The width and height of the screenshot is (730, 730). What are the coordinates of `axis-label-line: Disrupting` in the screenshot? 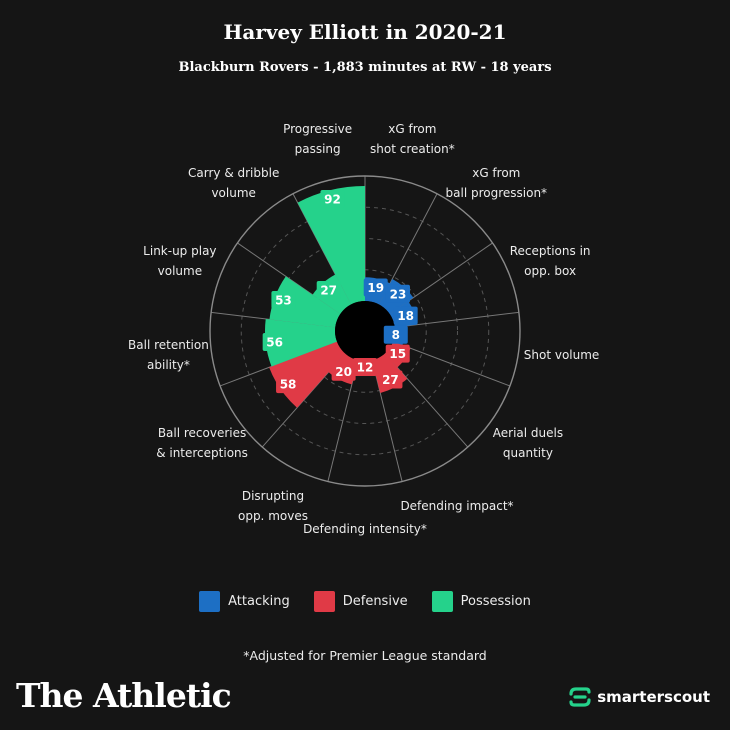 It's located at (273, 496).